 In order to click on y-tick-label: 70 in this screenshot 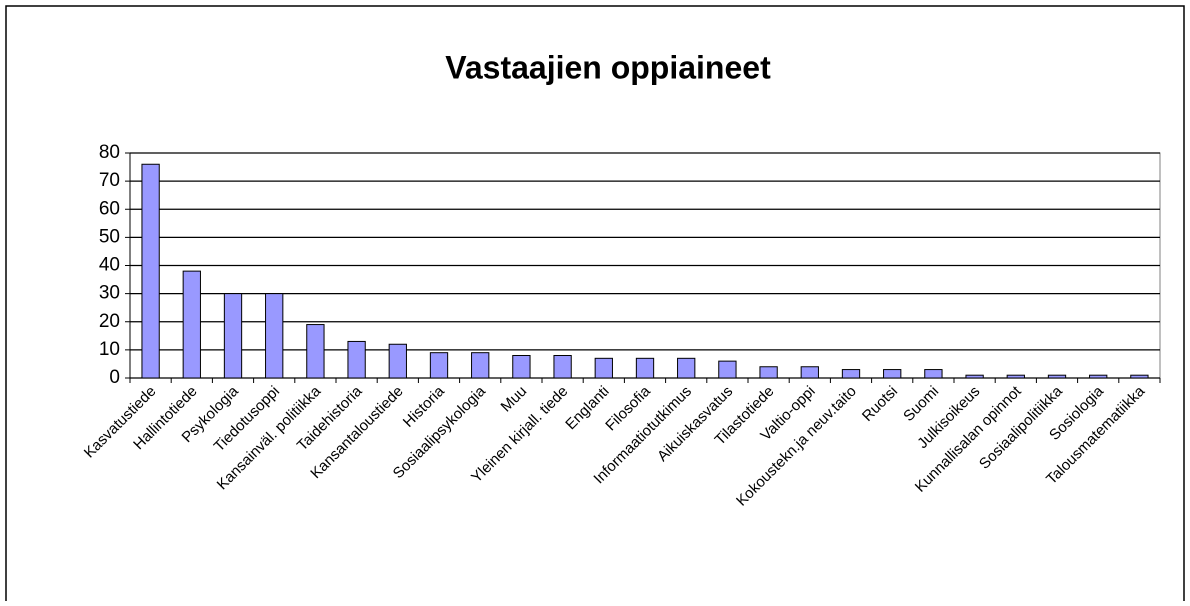, I will do `click(109, 180)`.